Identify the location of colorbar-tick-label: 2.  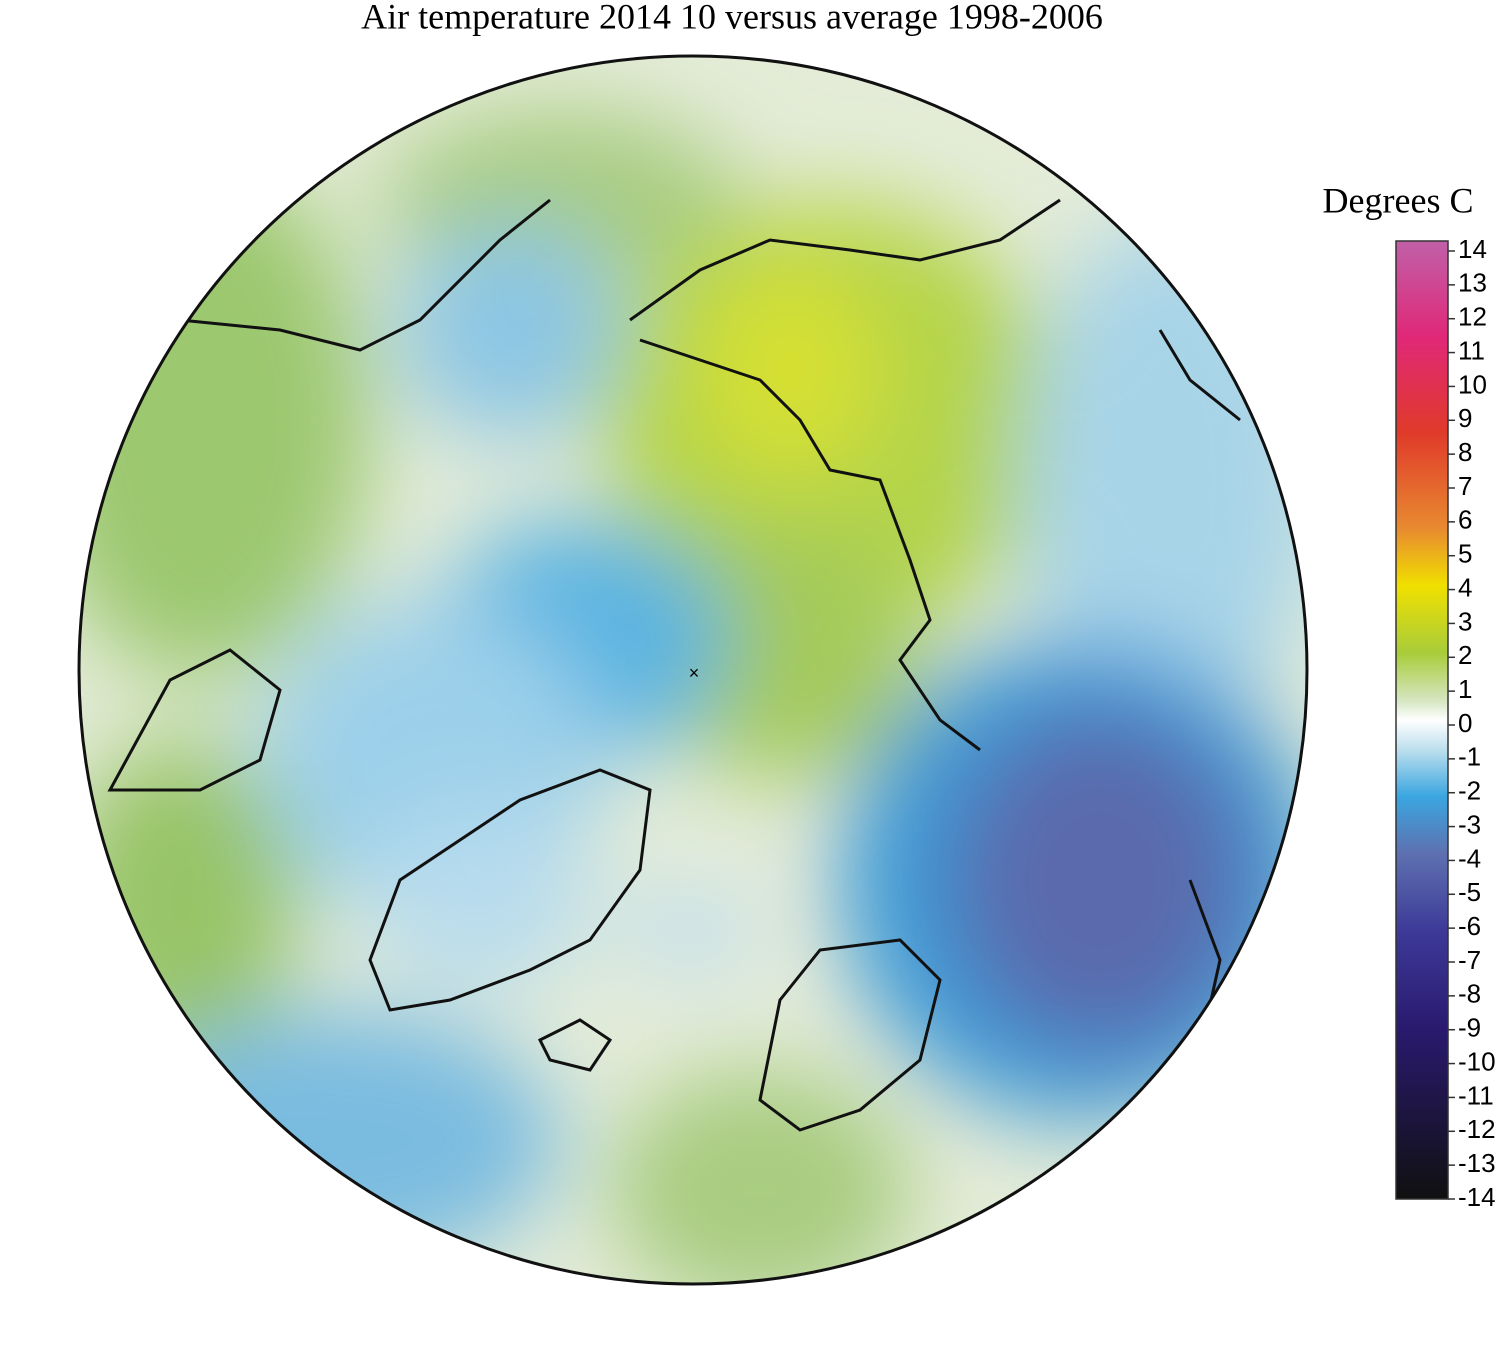
(1465, 655).